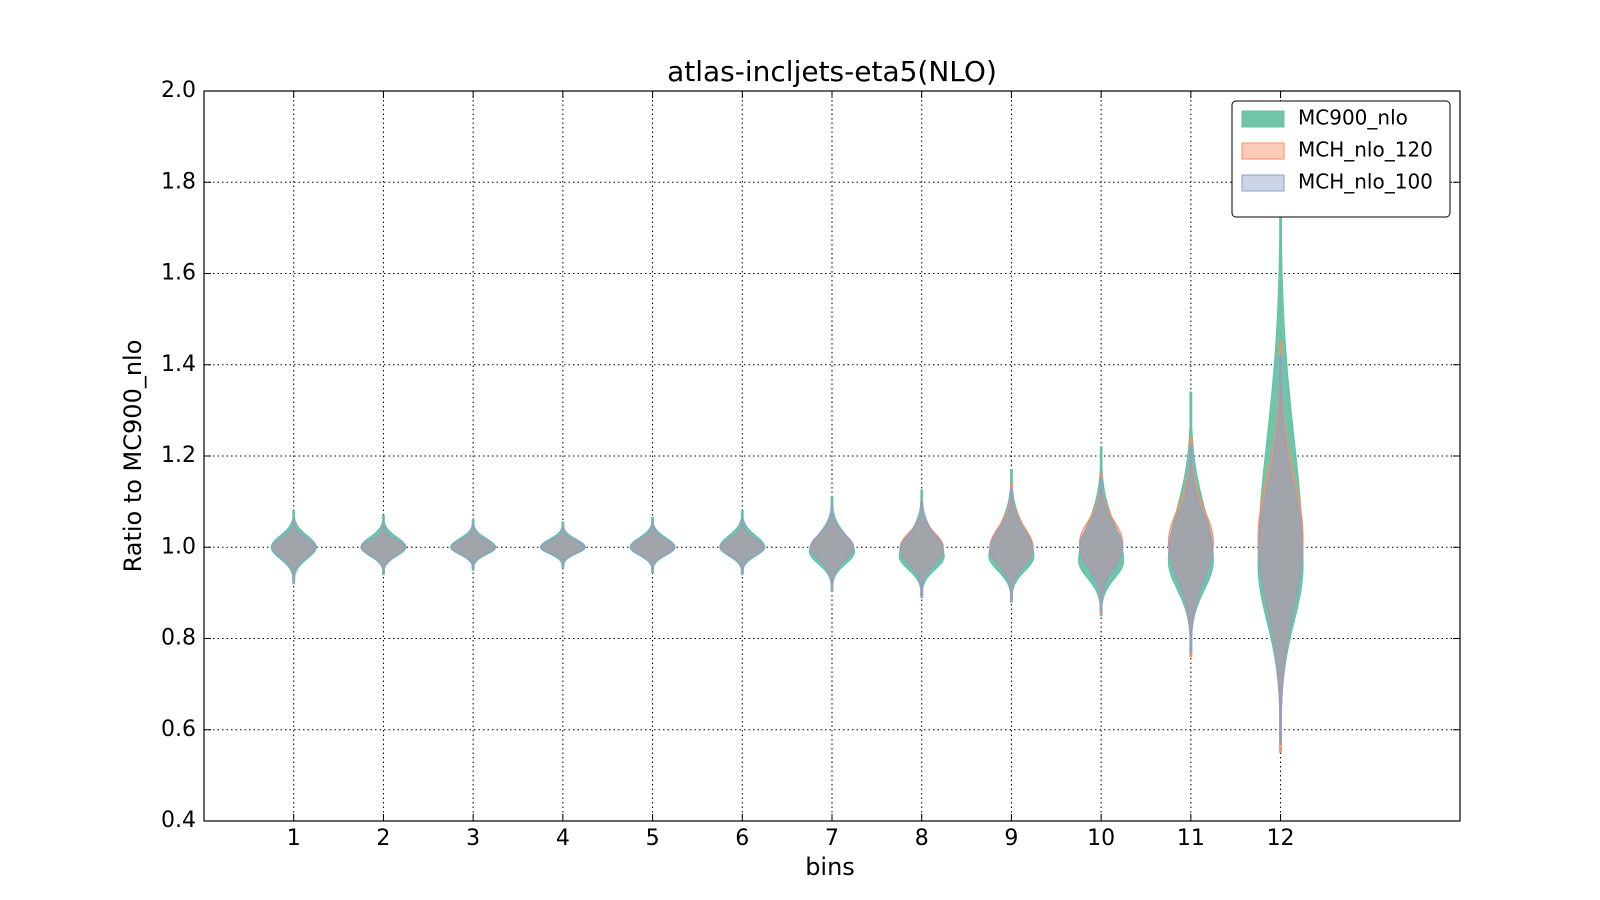 The width and height of the screenshot is (1600, 900). What do you see at coordinates (178, 273) in the screenshot?
I see `y-tick-label: 1.6` at bounding box center [178, 273].